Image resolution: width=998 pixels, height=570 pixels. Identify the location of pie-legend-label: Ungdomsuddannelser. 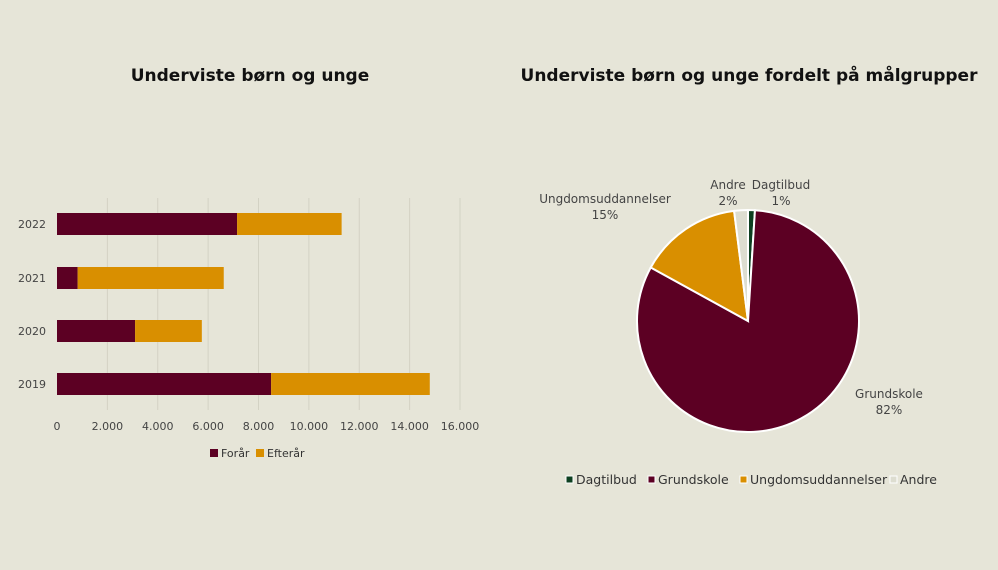
(819, 479).